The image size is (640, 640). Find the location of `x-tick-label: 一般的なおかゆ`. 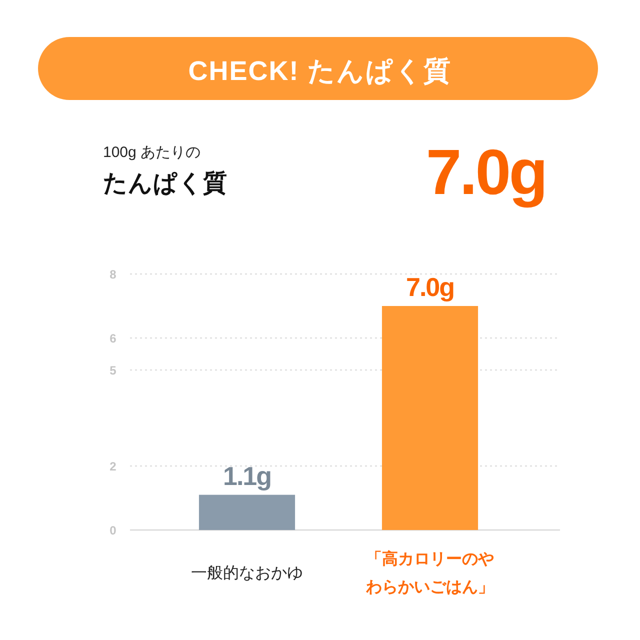

x-tick-label: 一般的なおかゆ is located at coordinates (247, 573).